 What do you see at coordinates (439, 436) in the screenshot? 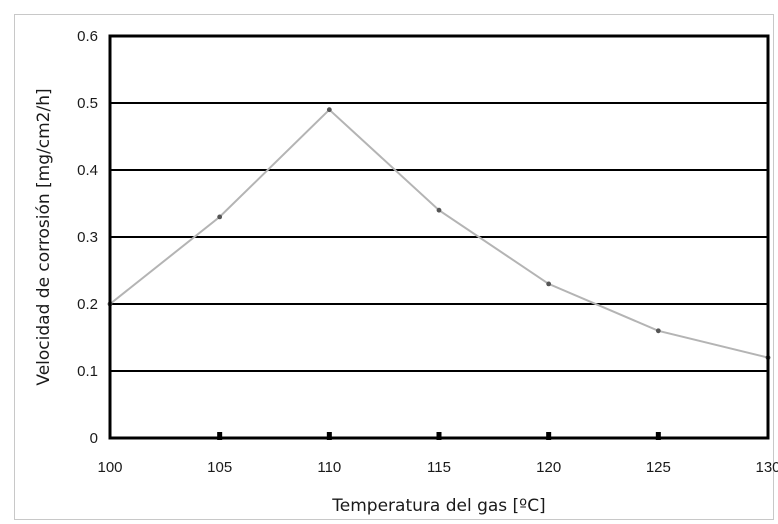
I see `x-tick-marks` at bounding box center [439, 436].